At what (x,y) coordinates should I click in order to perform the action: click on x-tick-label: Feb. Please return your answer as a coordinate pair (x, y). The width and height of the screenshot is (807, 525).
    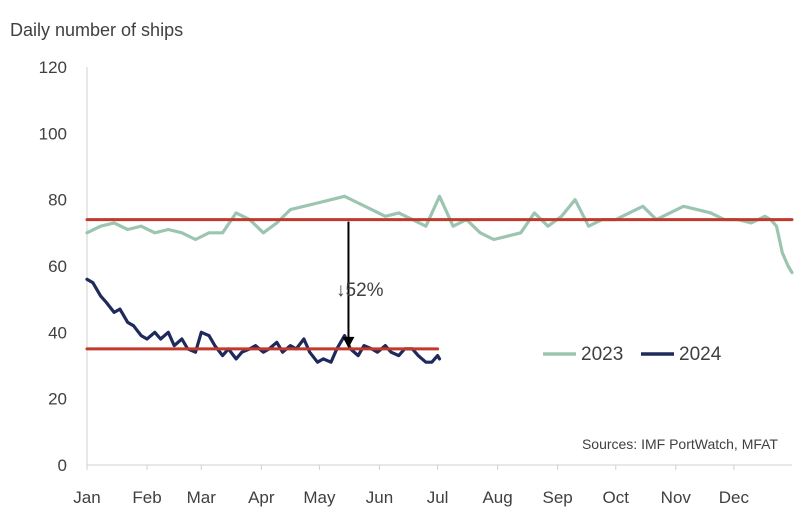
    Looking at the image, I should click on (146, 497).